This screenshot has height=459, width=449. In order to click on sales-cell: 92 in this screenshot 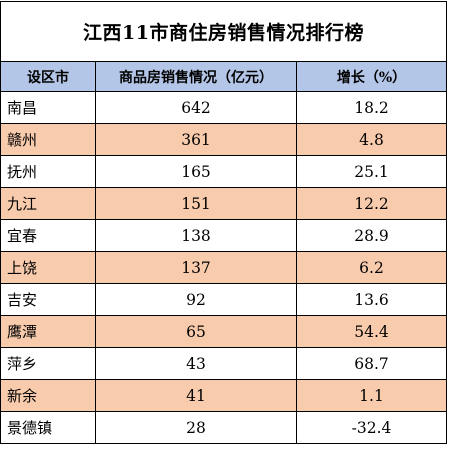, I will do `click(196, 299)`.